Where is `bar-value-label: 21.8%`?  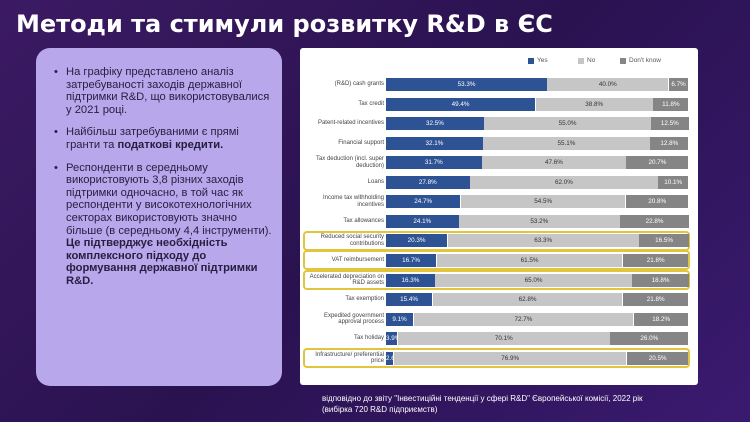
bar-value-label: 21.8% is located at coordinates (655, 300).